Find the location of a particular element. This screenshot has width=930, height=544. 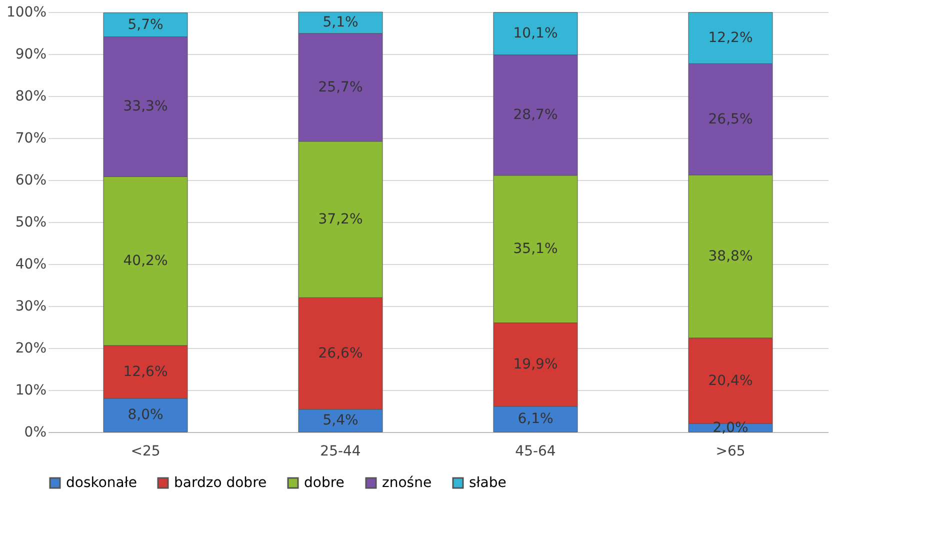

data-label: 20,4% is located at coordinates (730, 380).